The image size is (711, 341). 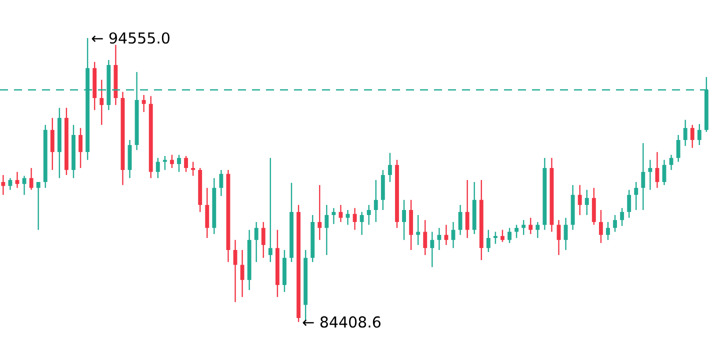 What do you see at coordinates (341, 322) in the screenshot?
I see `annotation: ← 84408.6` at bounding box center [341, 322].